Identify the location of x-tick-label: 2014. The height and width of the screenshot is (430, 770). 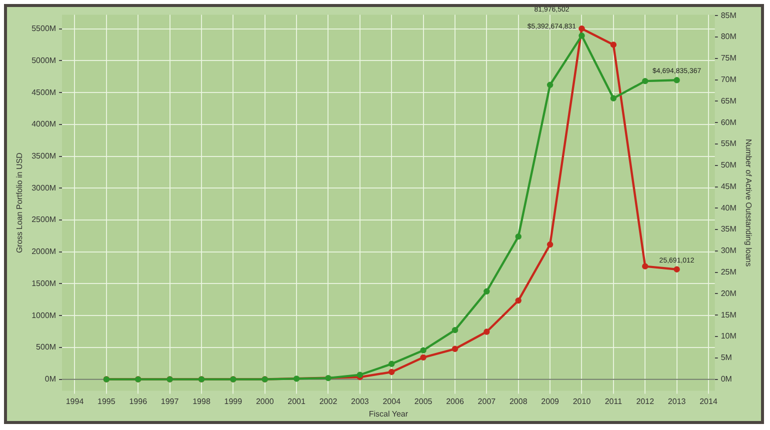
(709, 401).